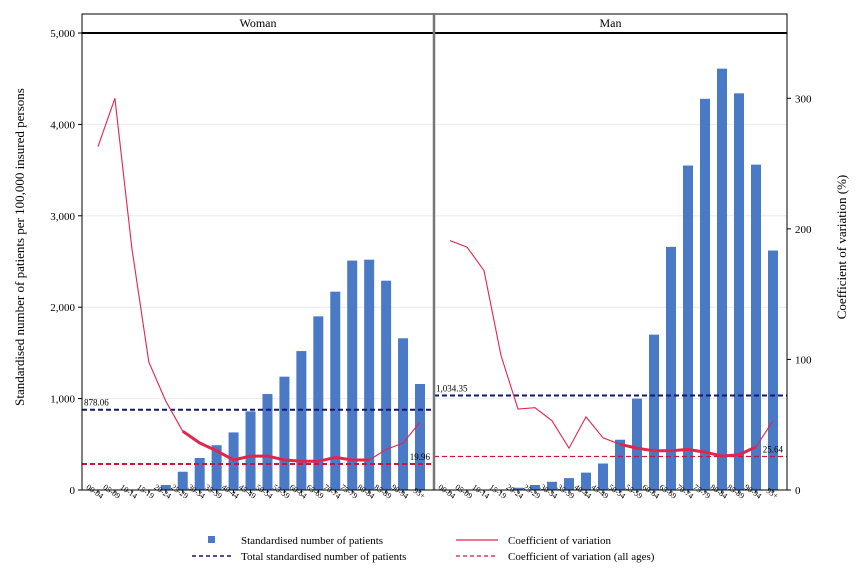  I want to click on legend-bar-label: Standardised number of patients, so click(312, 541).